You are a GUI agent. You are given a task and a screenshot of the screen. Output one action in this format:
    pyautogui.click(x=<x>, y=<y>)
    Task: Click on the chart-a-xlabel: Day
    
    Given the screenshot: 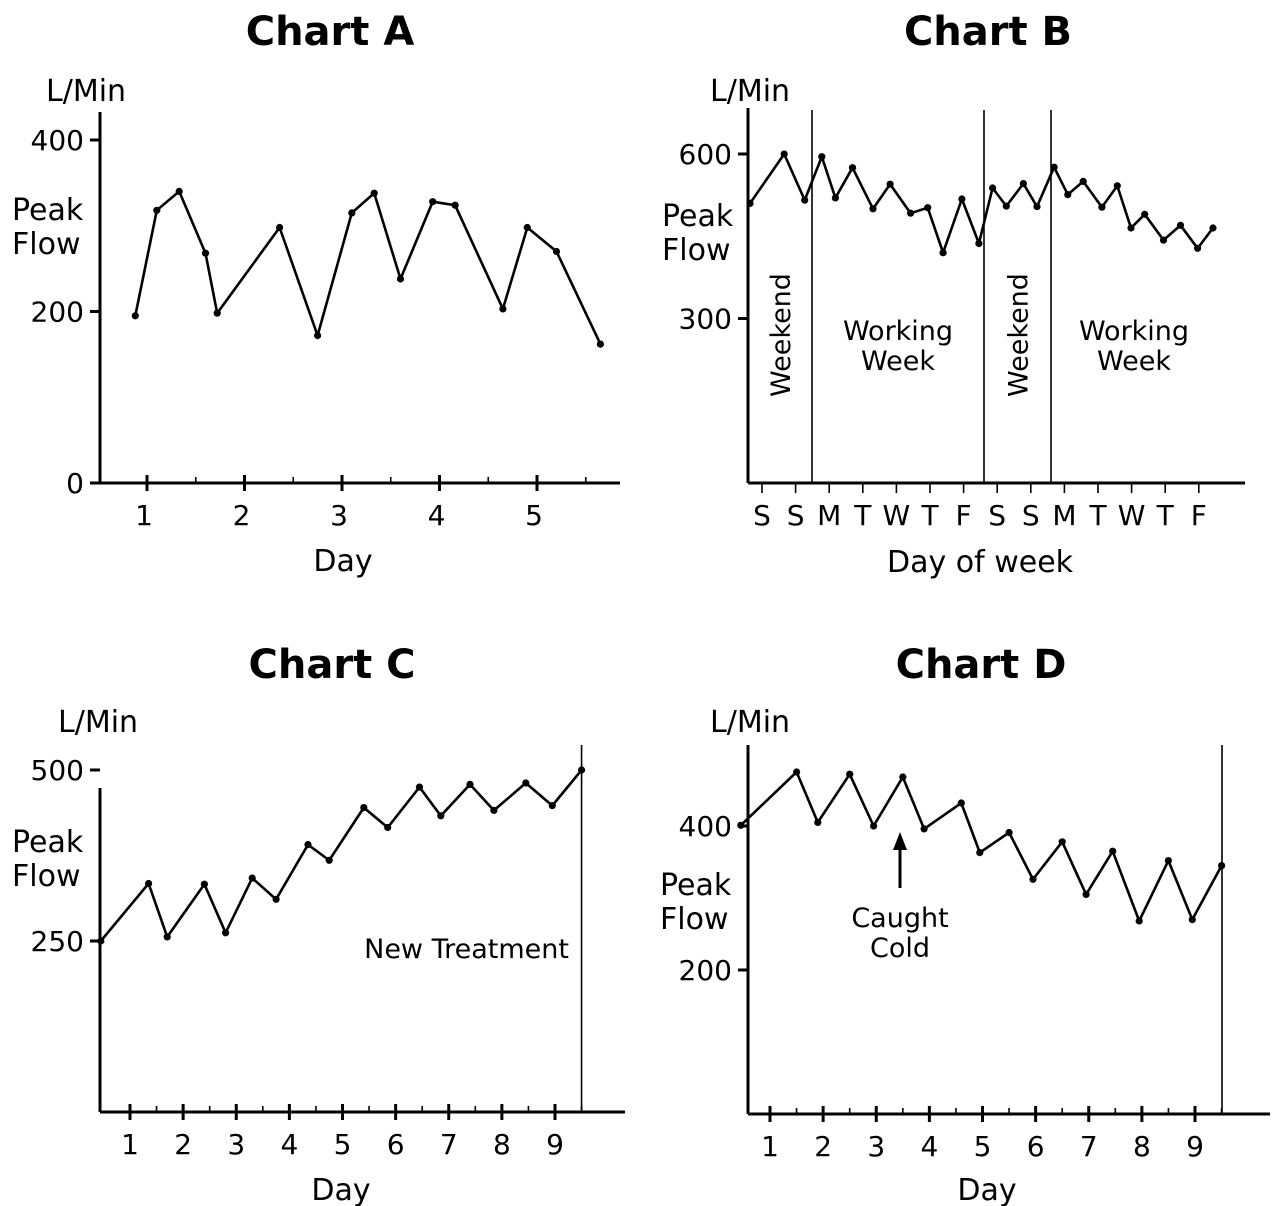 What is the action you would take?
    pyautogui.click(x=342, y=561)
    